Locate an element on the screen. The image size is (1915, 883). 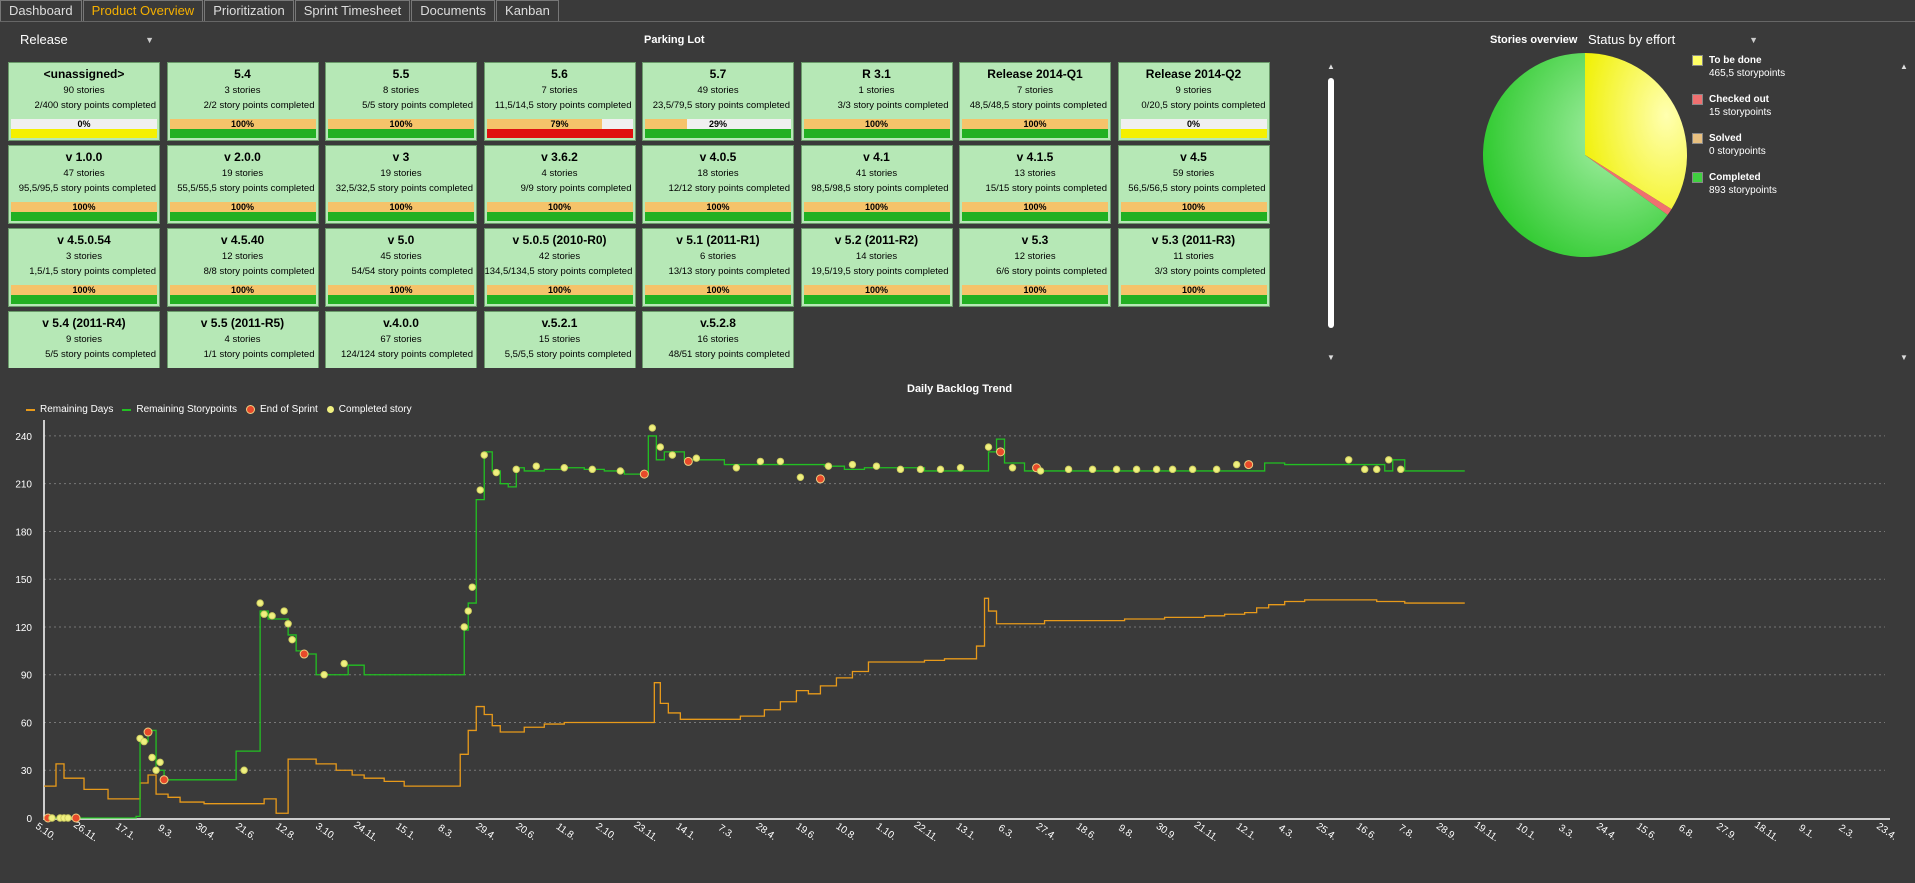
scroll-down-icon-right: ▼ is located at coordinates (1904, 357).